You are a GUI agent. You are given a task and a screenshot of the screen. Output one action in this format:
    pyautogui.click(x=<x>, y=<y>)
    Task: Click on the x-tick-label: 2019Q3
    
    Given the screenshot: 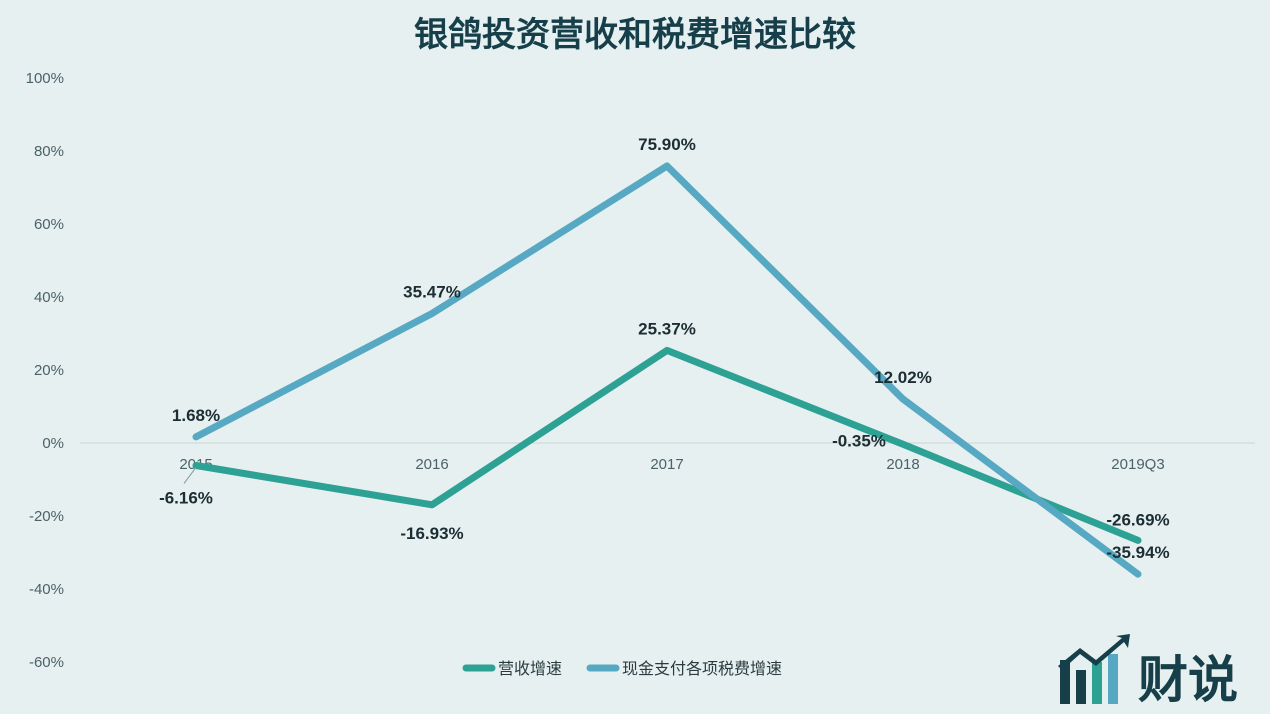 What is the action you would take?
    pyautogui.click(x=1137, y=464)
    